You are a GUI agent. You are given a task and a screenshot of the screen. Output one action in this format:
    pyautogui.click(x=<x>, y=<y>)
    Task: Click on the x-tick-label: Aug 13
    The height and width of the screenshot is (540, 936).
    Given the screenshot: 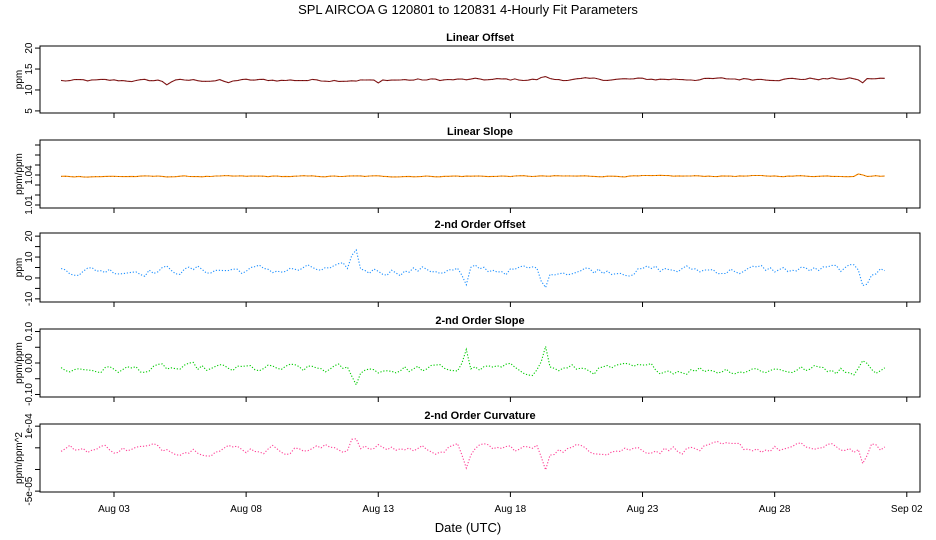 What is the action you would take?
    pyautogui.click(x=378, y=509)
    